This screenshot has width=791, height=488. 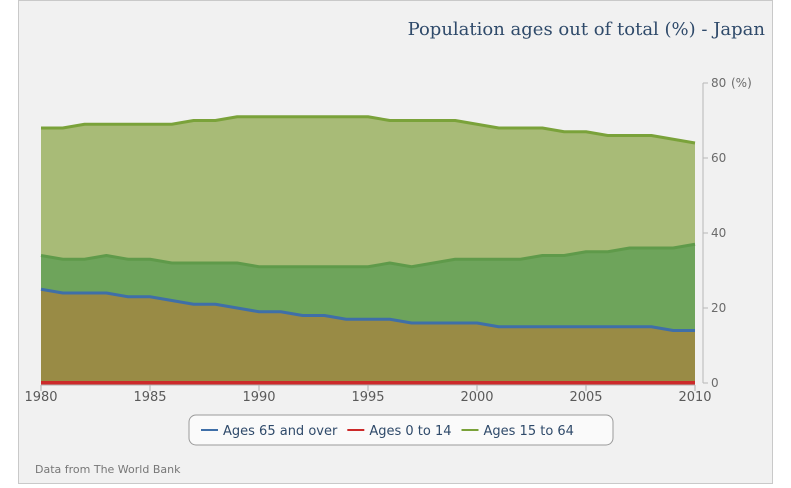 What do you see at coordinates (108, 469) in the screenshot?
I see `source-note: Data from The World Bank` at bounding box center [108, 469].